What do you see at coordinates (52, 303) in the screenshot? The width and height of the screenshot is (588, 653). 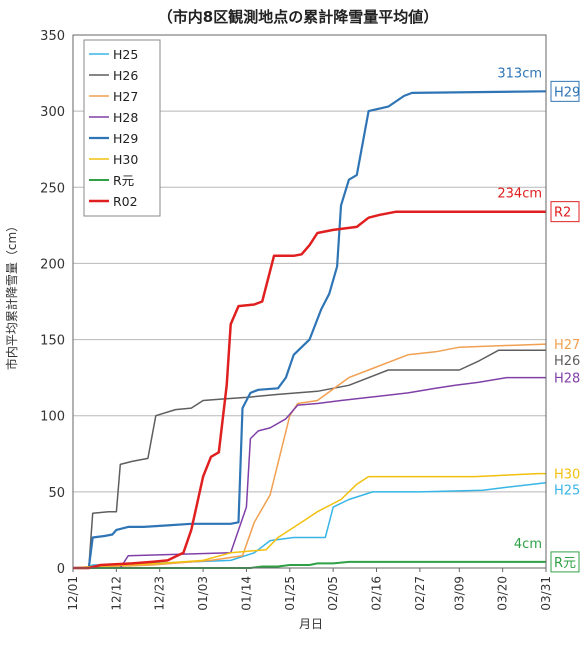 I see `y-axis-ticks: 0 50 100 150 200 250 300 350` at bounding box center [52, 303].